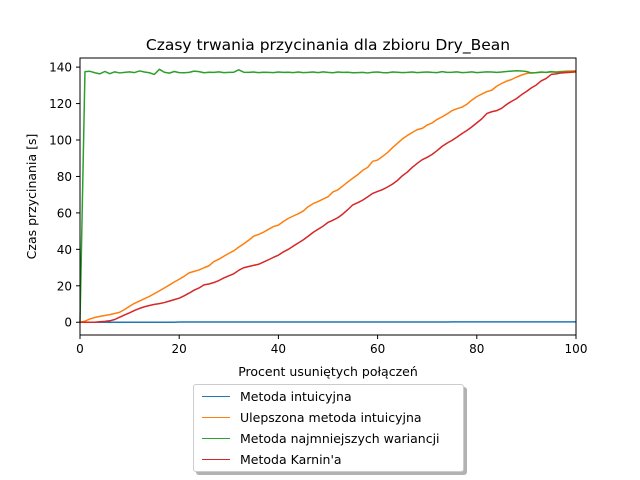 The height and width of the screenshot is (480, 640). I want to click on y-tick-label: 60, so click(64, 213).